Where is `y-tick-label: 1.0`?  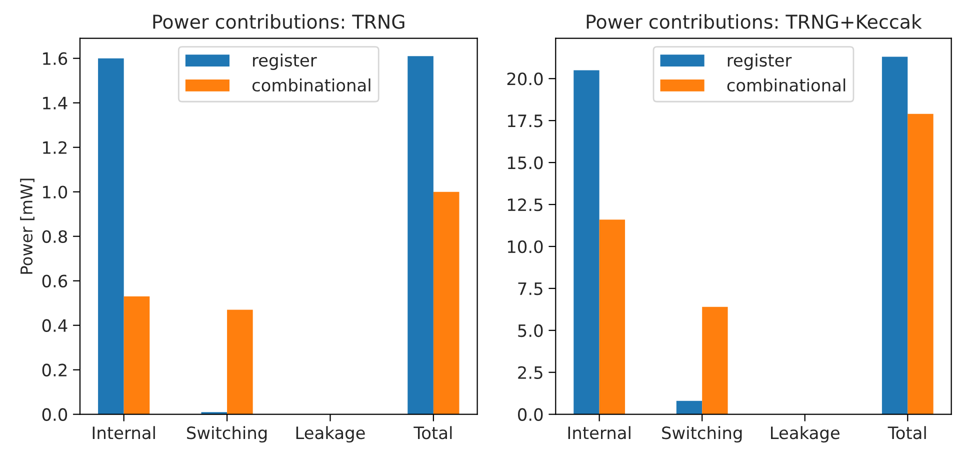
y-tick-label: 1.0 is located at coordinates (55, 192).